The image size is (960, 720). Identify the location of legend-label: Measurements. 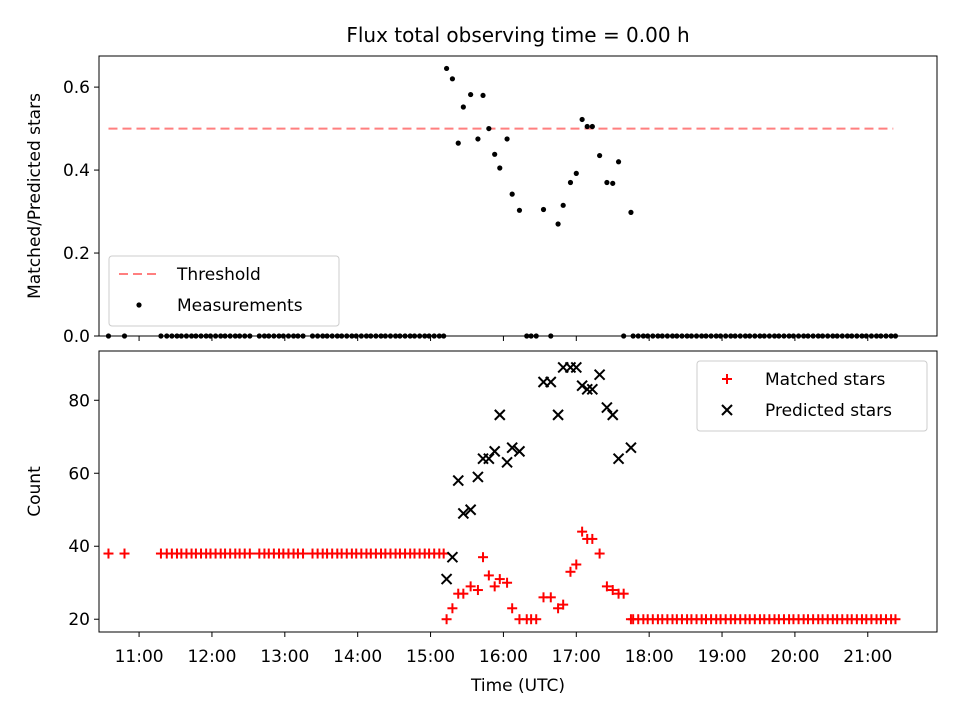
(240, 306).